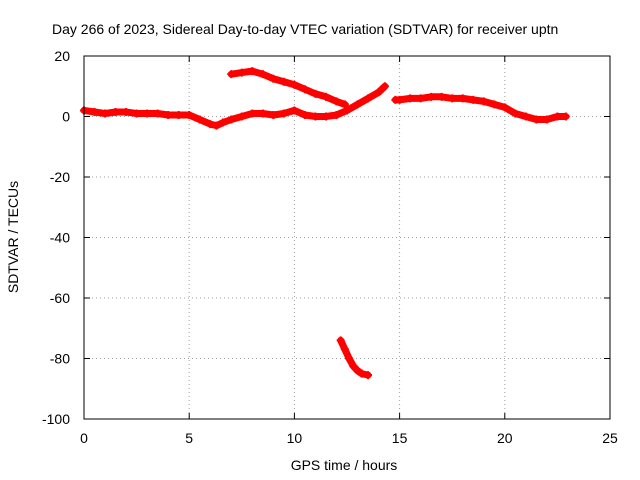 Image resolution: width=640 pixels, height=480 pixels. I want to click on series-band, so click(288, 87).